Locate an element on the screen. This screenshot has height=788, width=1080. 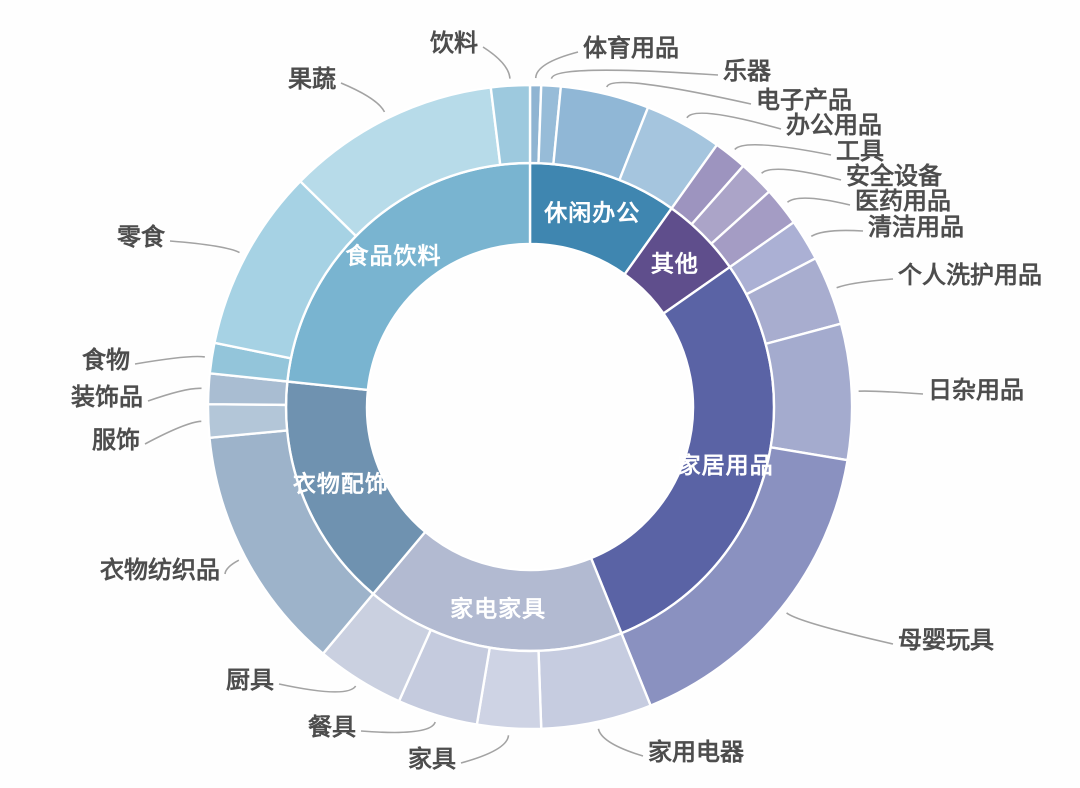
outer-segment-label: 果蔬 is located at coordinates (312, 79).